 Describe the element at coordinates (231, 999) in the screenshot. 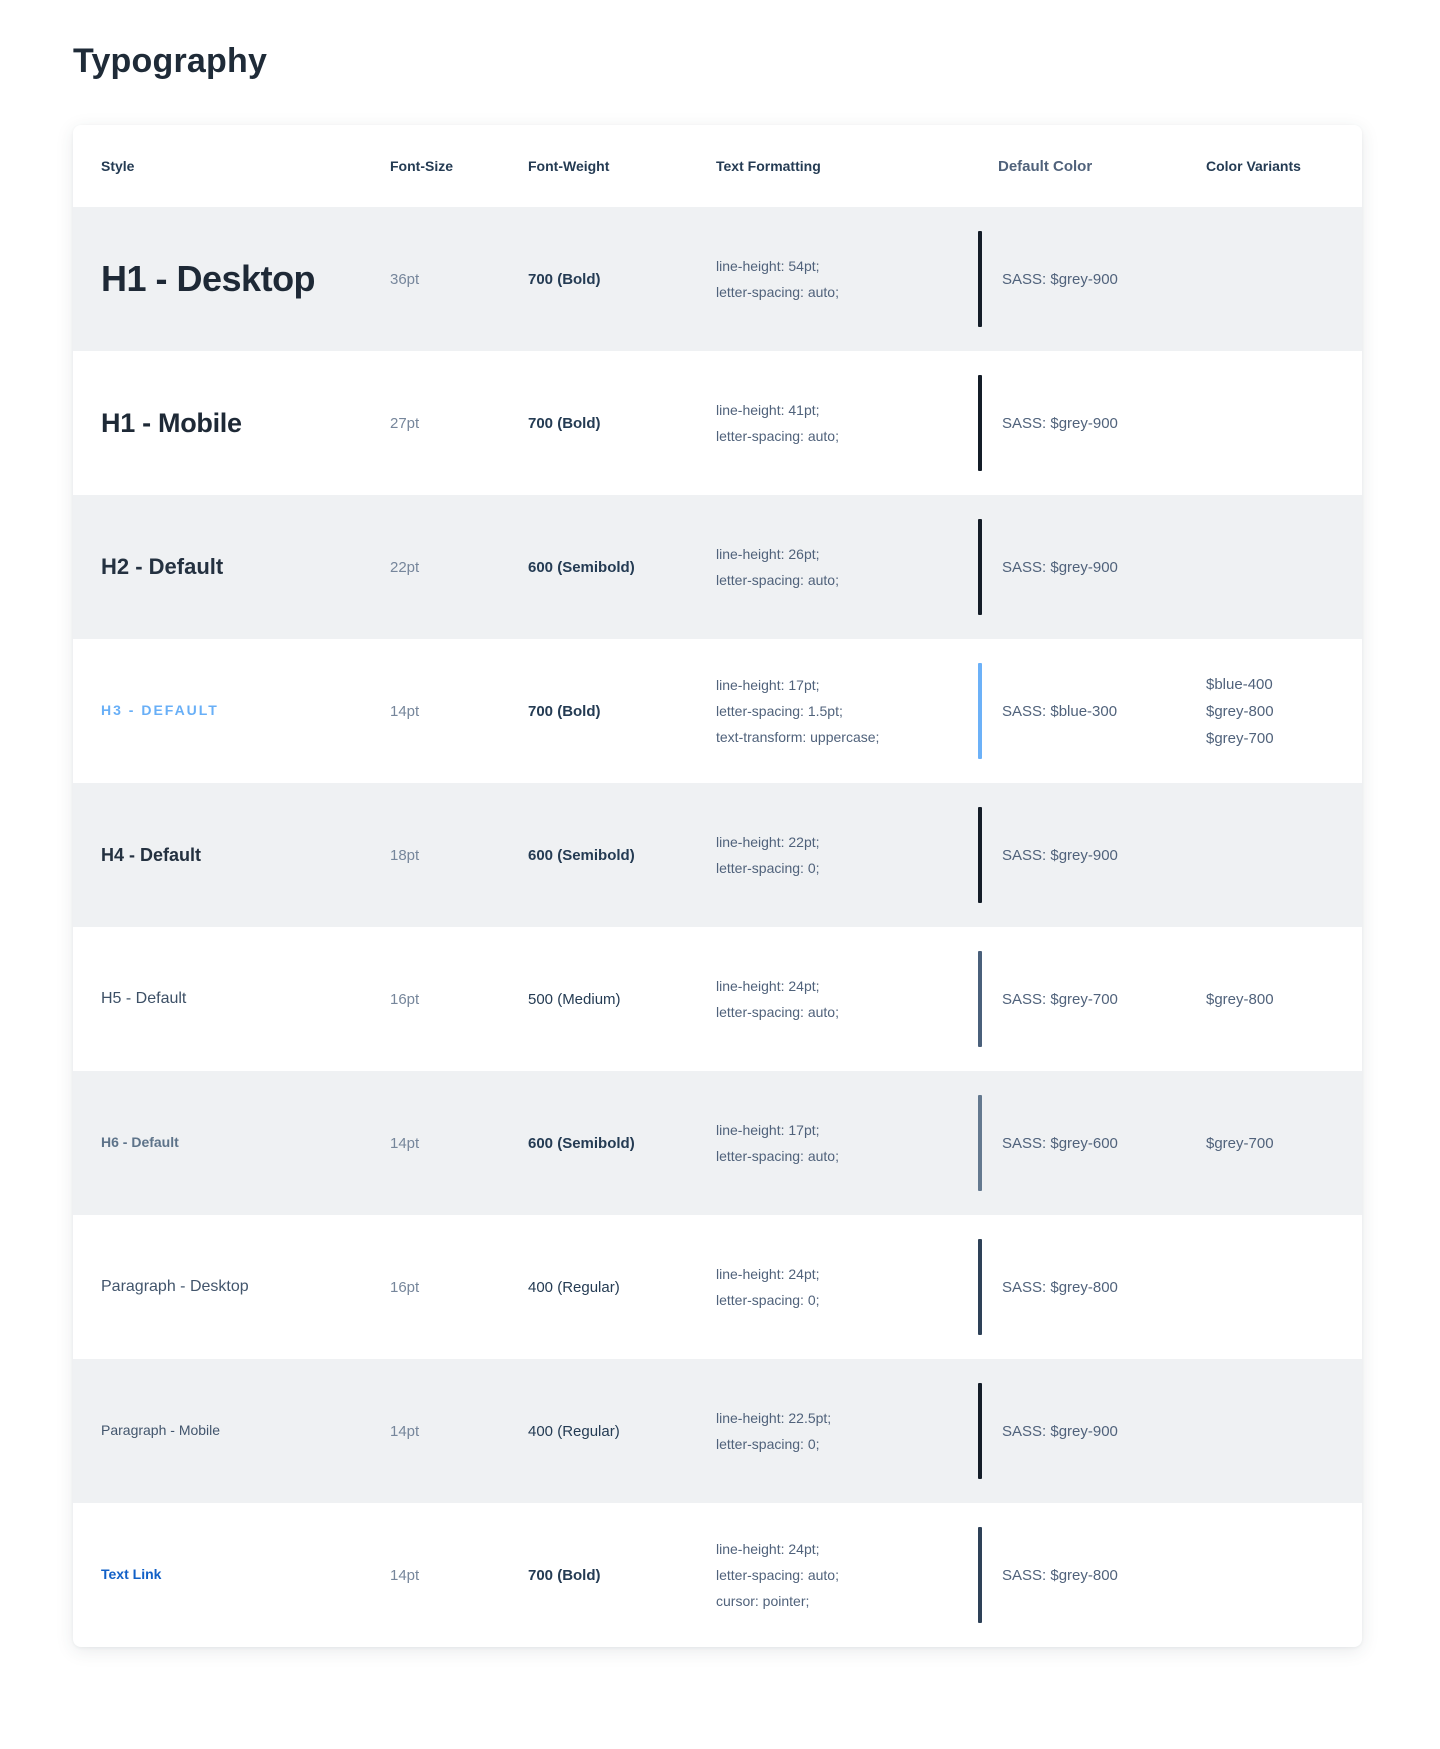

I see `style-cell: H5 - Default` at that location.